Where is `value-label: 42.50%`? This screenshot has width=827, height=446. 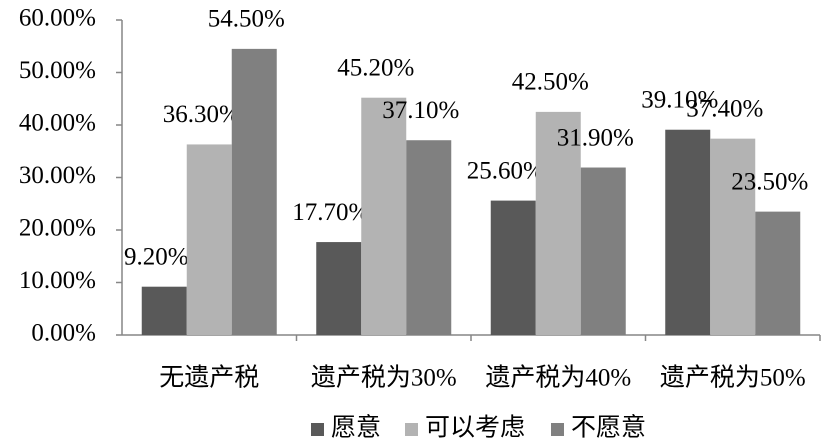
value-label: 42.50% is located at coordinates (550, 82).